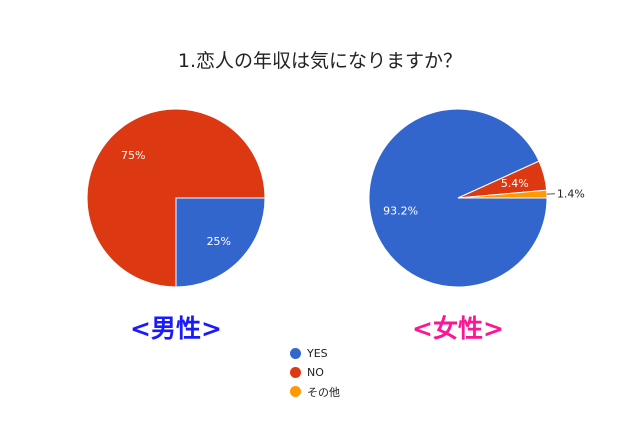  I want to click on legend-label: YES, so click(317, 353).